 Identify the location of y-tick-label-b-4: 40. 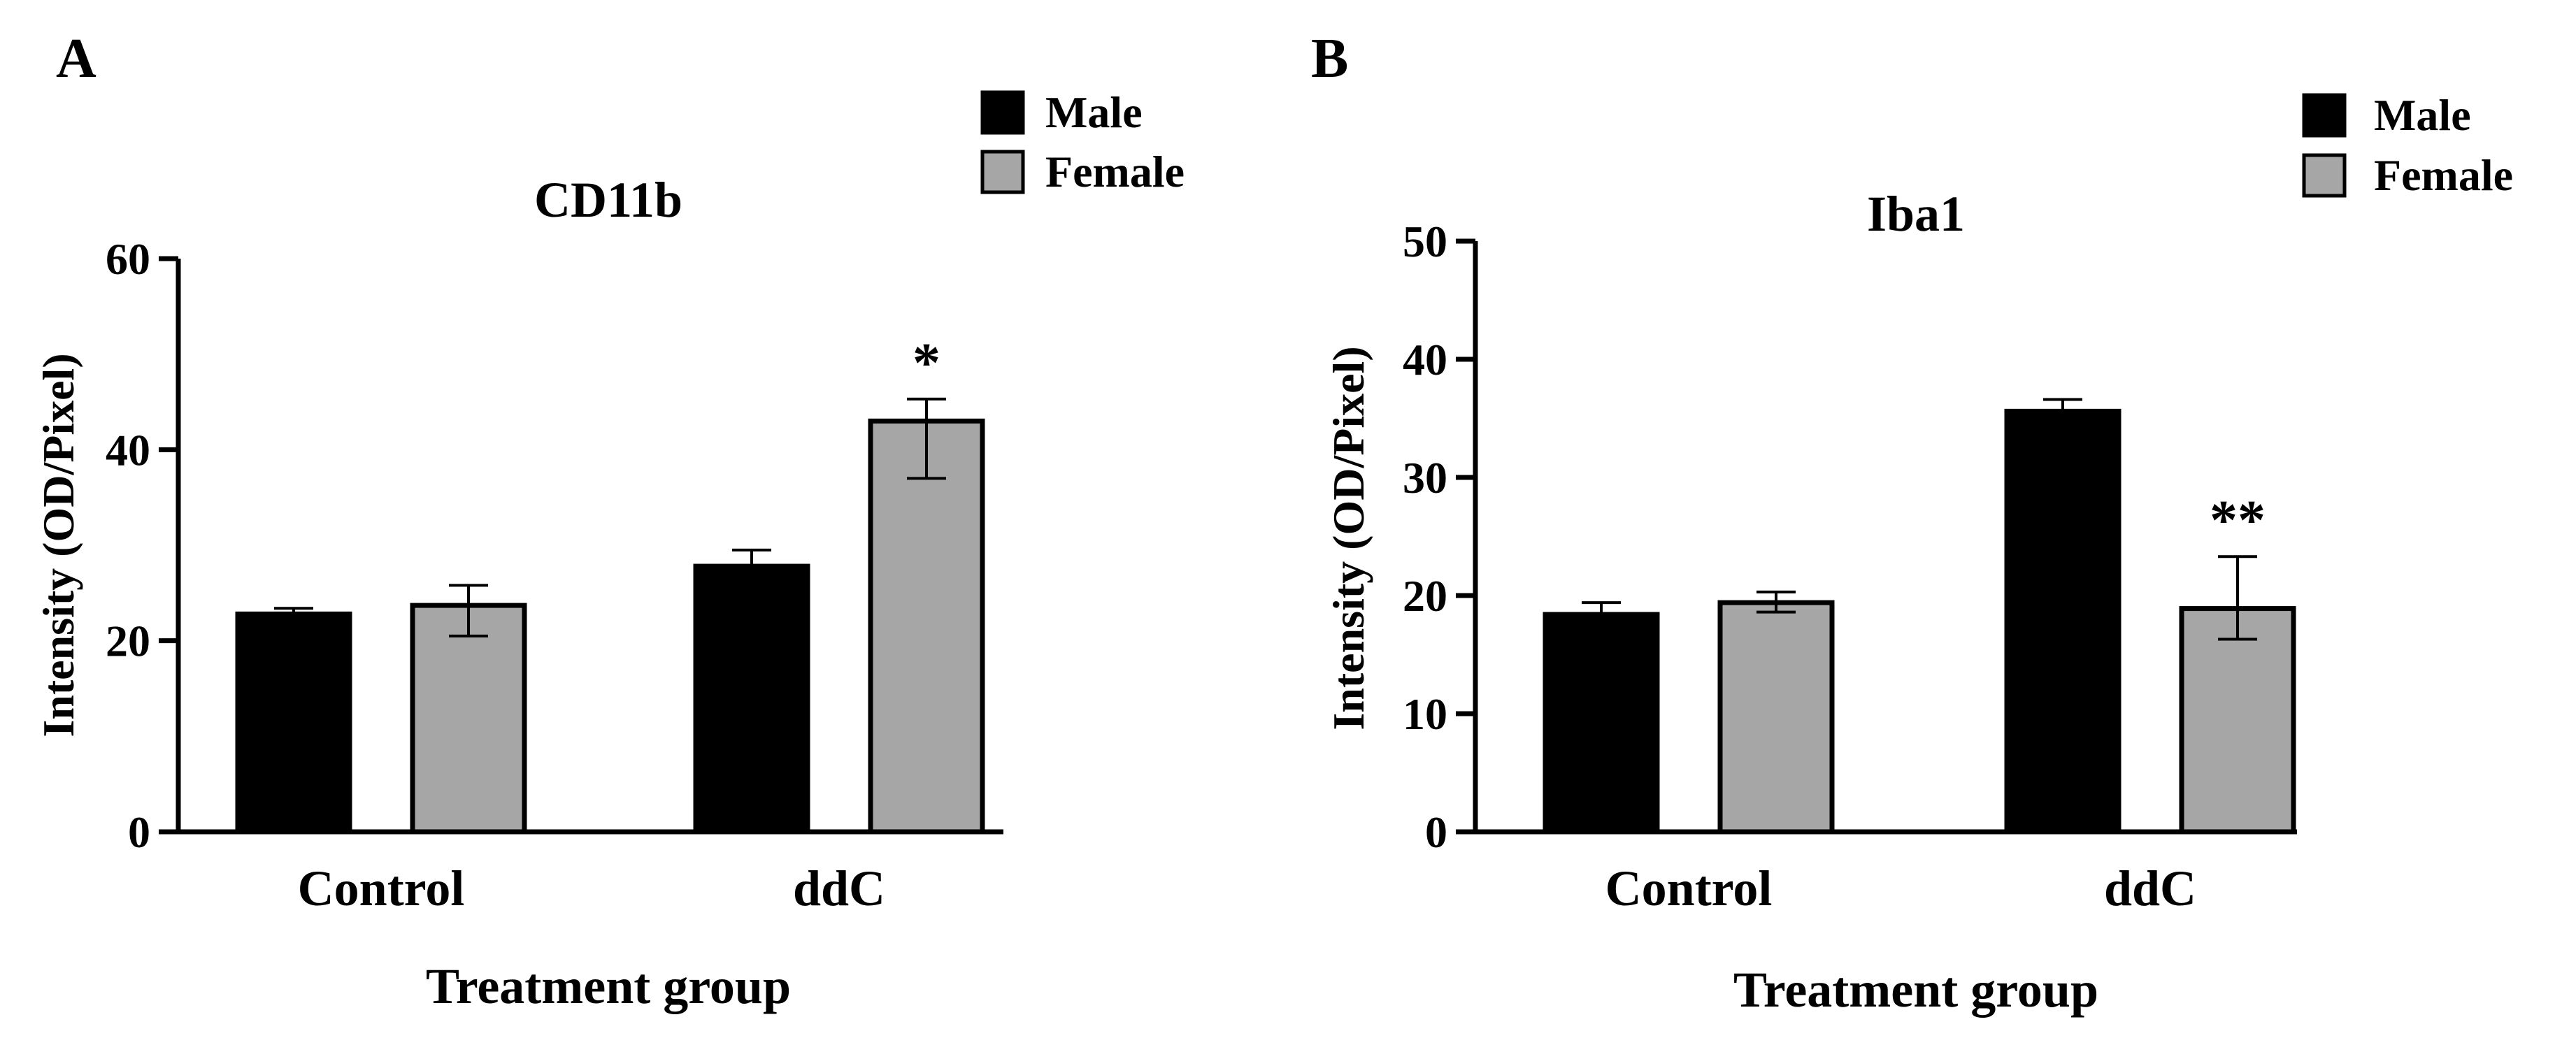
(1425, 359).